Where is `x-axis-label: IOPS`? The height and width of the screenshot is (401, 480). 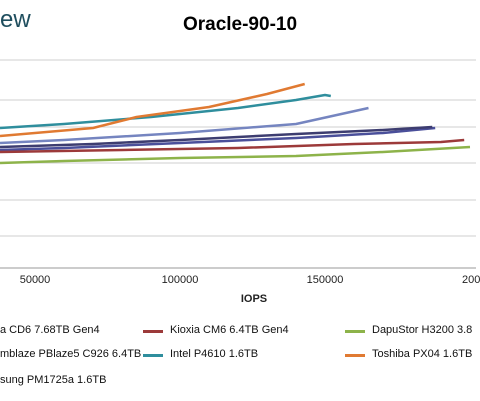 x-axis-label: IOPS is located at coordinates (254, 299).